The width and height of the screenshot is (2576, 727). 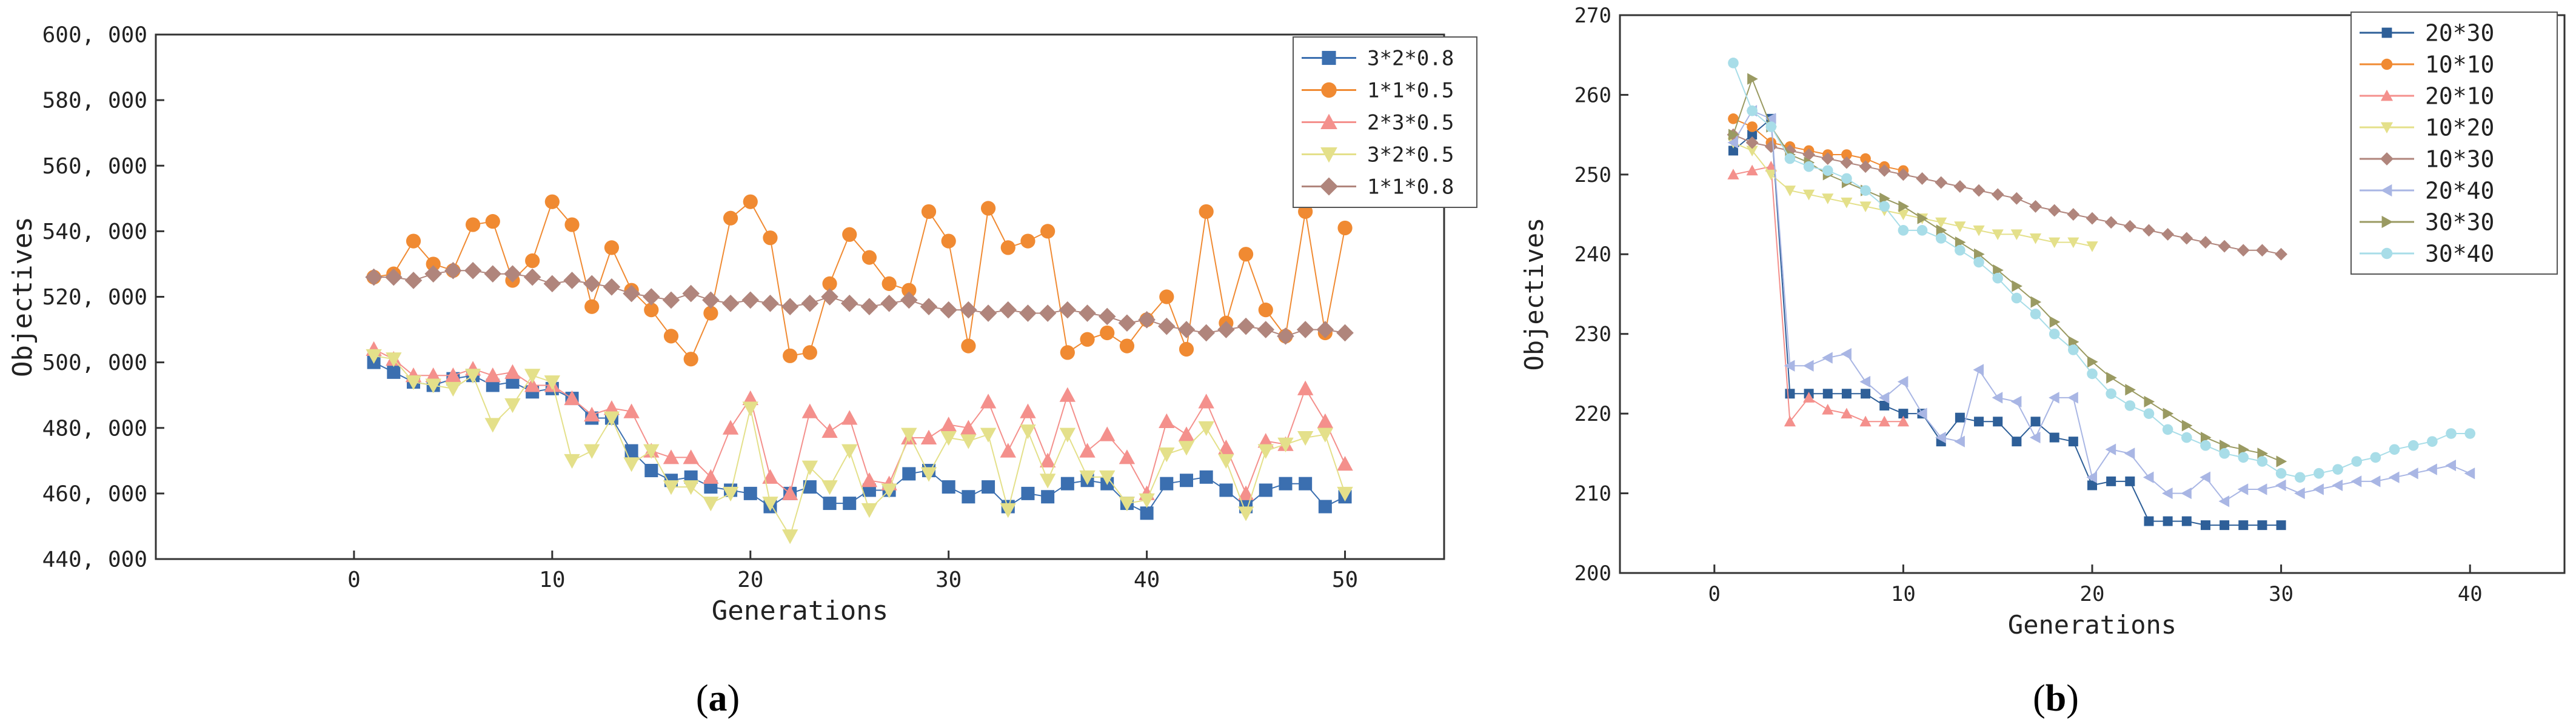 What do you see at coordinates (1592, 175) in the screenshot?
I see `y-tick-label: 250` at bounding box center [1592, 175].